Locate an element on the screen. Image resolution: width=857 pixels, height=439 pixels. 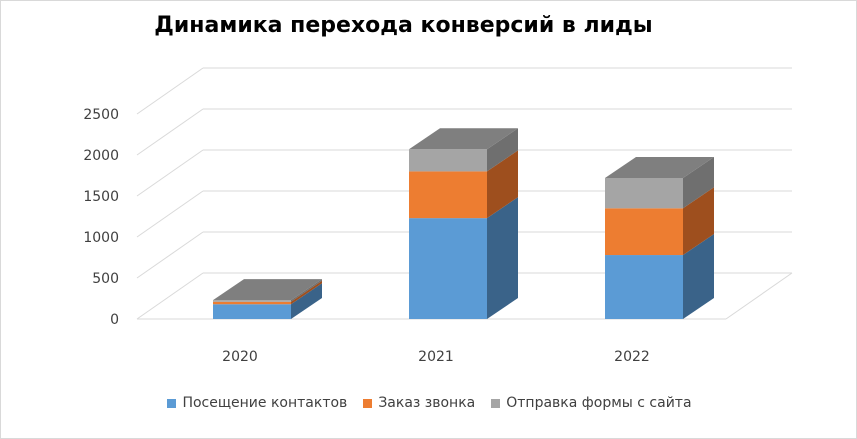
y-tick-label: 2000 is located at coordinates (101, 156).